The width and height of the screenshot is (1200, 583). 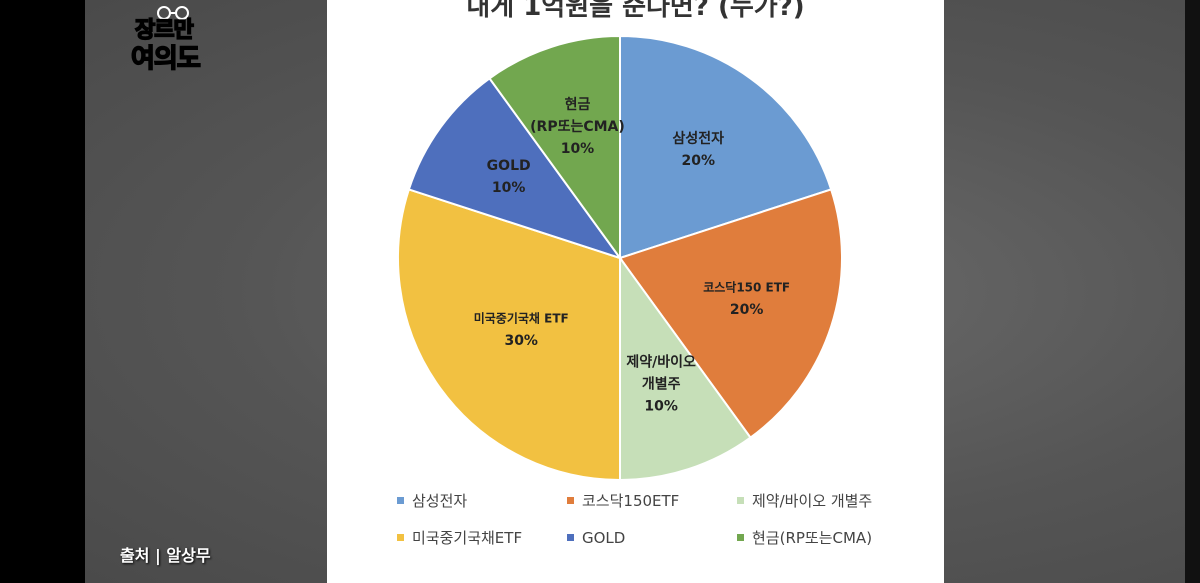 I want to click on legend-label-1: 코스닥150ETF, so click(x=631, y=501).